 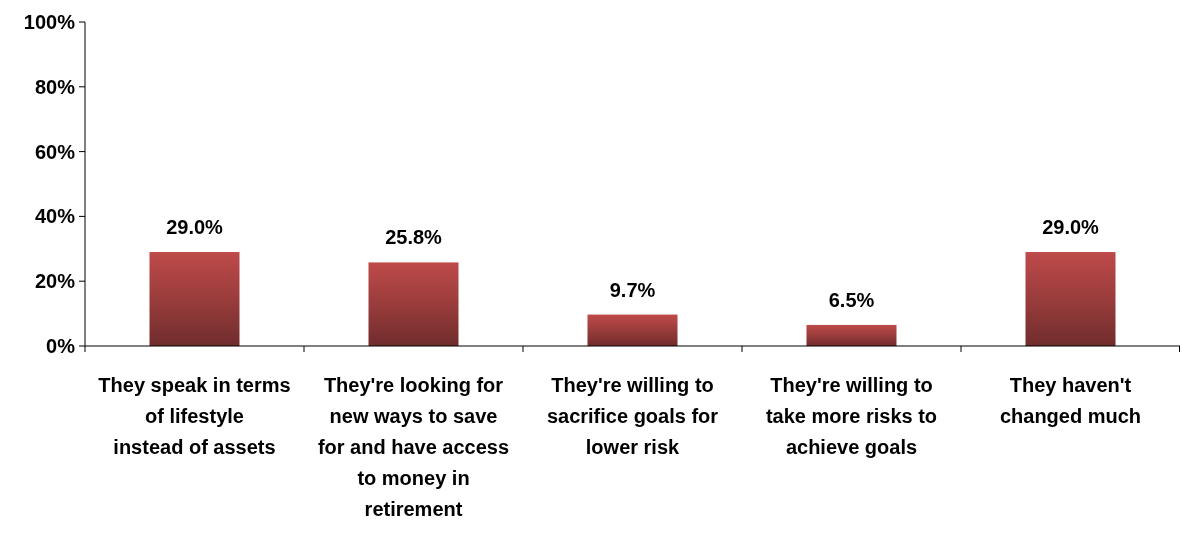 What do you see at coordinates (632, 416) in the screenshot?
I see `x-tick-label: They're willing to sacrifice goals for lower risk` at bounding box center [632, 416].